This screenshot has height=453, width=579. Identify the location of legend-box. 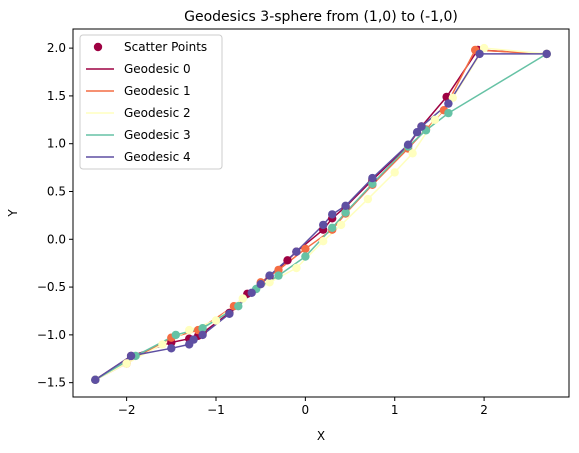
(151, 102).